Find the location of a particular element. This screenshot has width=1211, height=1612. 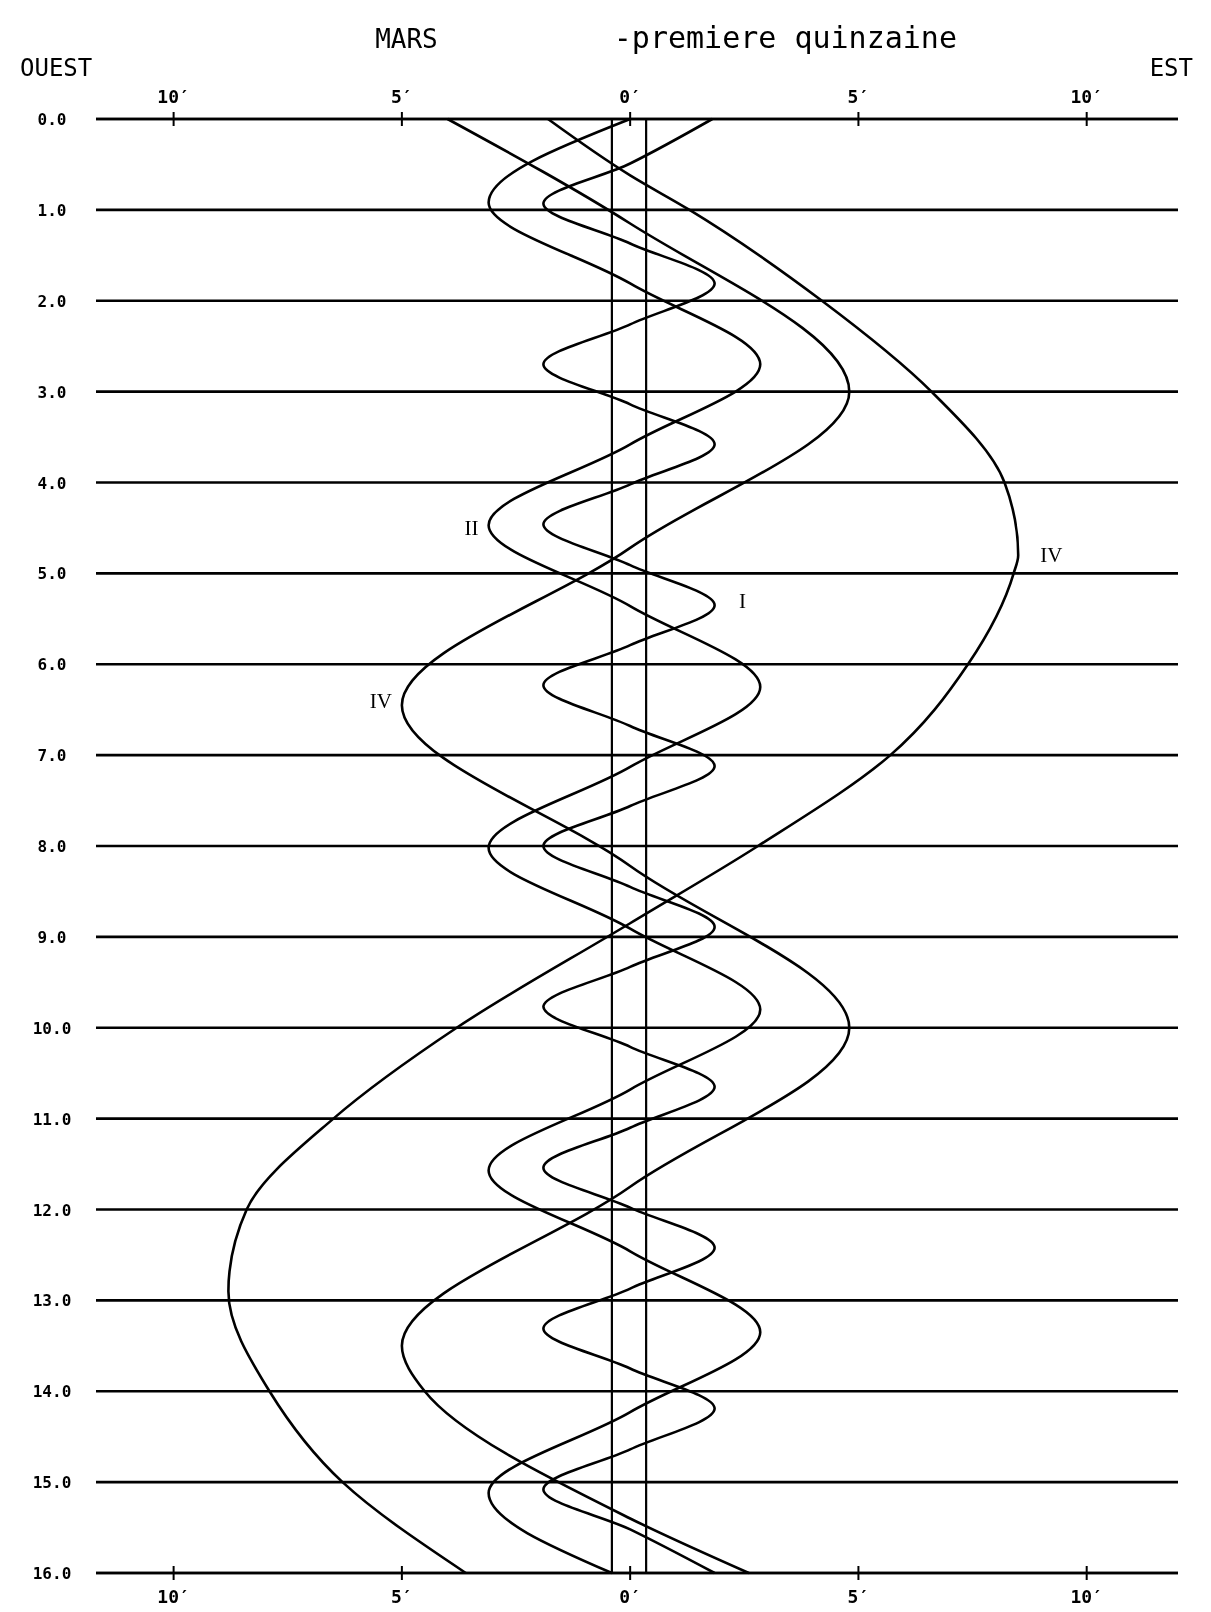

y-tick-label: 6.0 is located at coordinates (52, 665).